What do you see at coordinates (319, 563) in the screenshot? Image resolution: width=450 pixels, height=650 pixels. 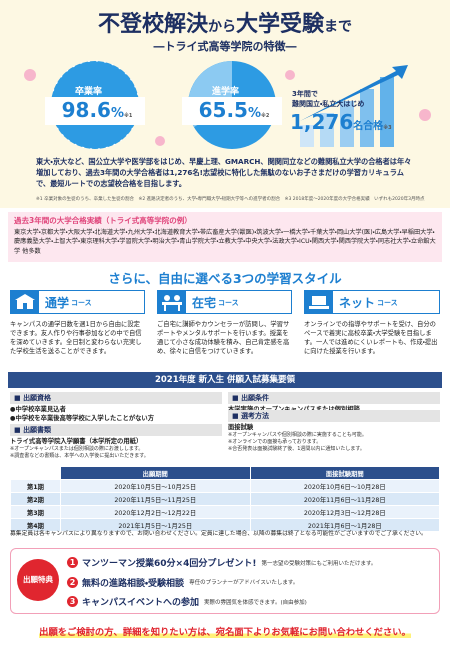 I see `perk-note: 第一志望の受験対策にもご利用いただけます。` at bounding box center [319, 563].